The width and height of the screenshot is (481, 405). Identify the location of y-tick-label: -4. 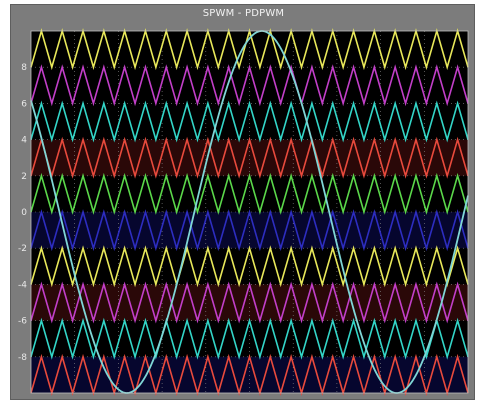
(22, 285).